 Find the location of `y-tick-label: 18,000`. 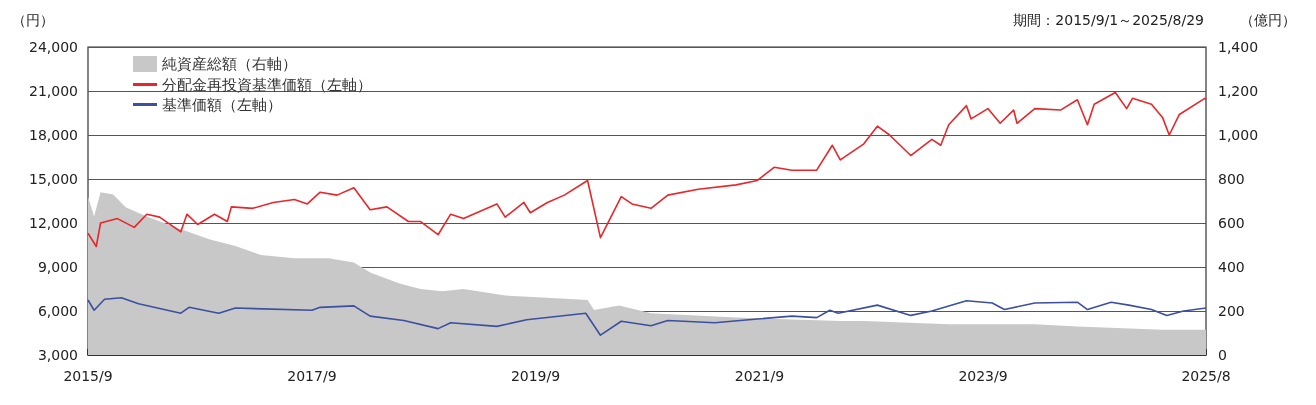

y-tick-label: 18,000 is located at coordinates (53, 135).